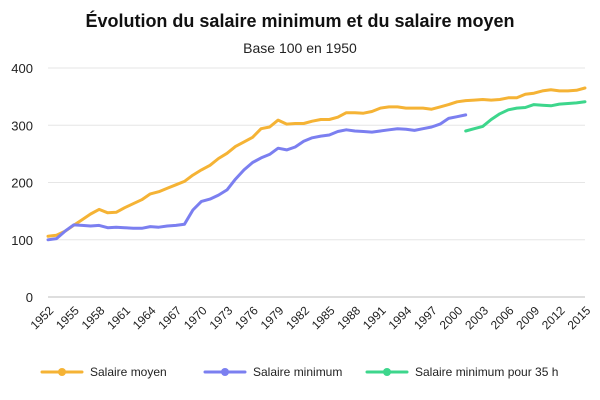 This screenshot has height=400, width=600. What do you see at coordinates (29, 297) in the screenshot?
I see `y-tick-label: 0` at bounding box center [29, 297].